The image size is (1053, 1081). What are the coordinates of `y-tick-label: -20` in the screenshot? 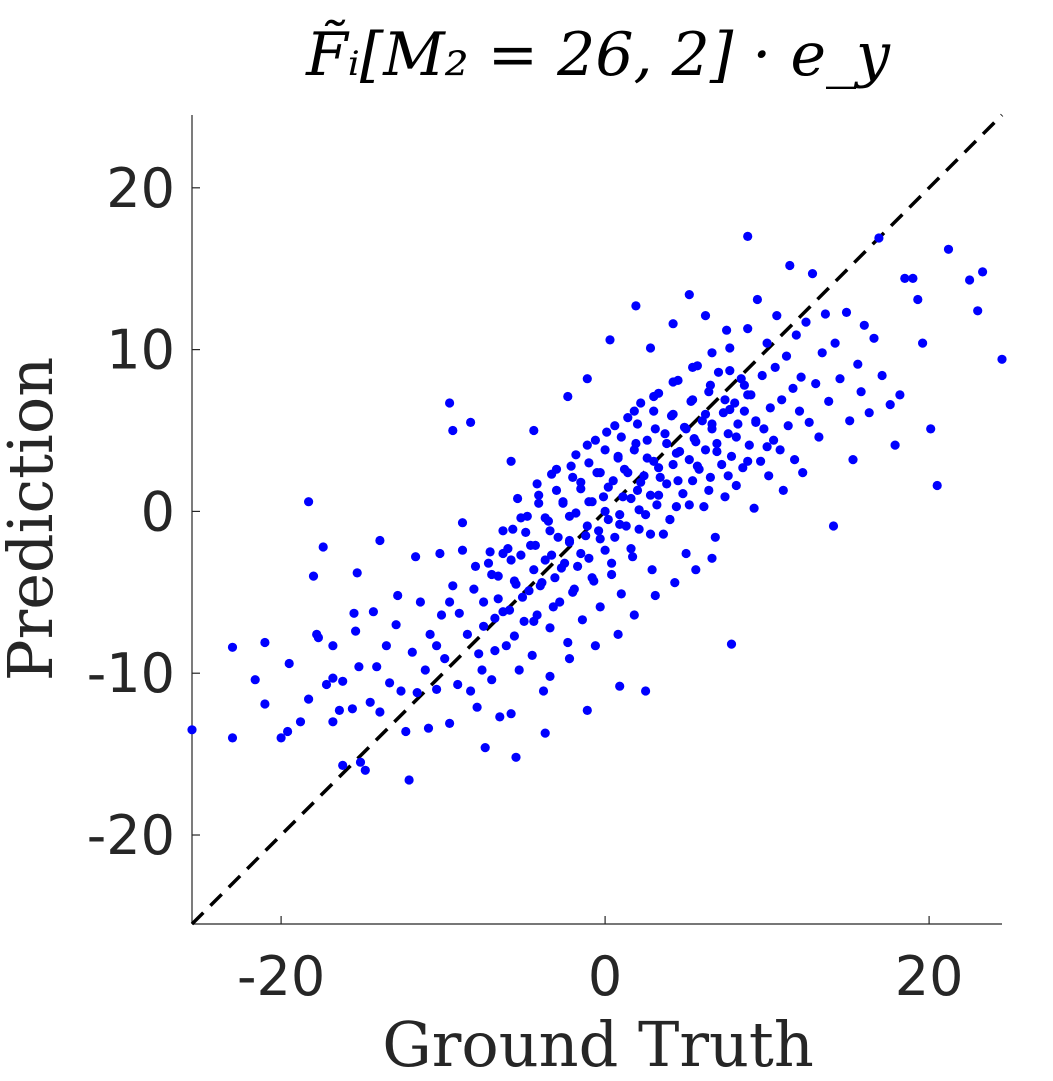 It's located at (131, 835).